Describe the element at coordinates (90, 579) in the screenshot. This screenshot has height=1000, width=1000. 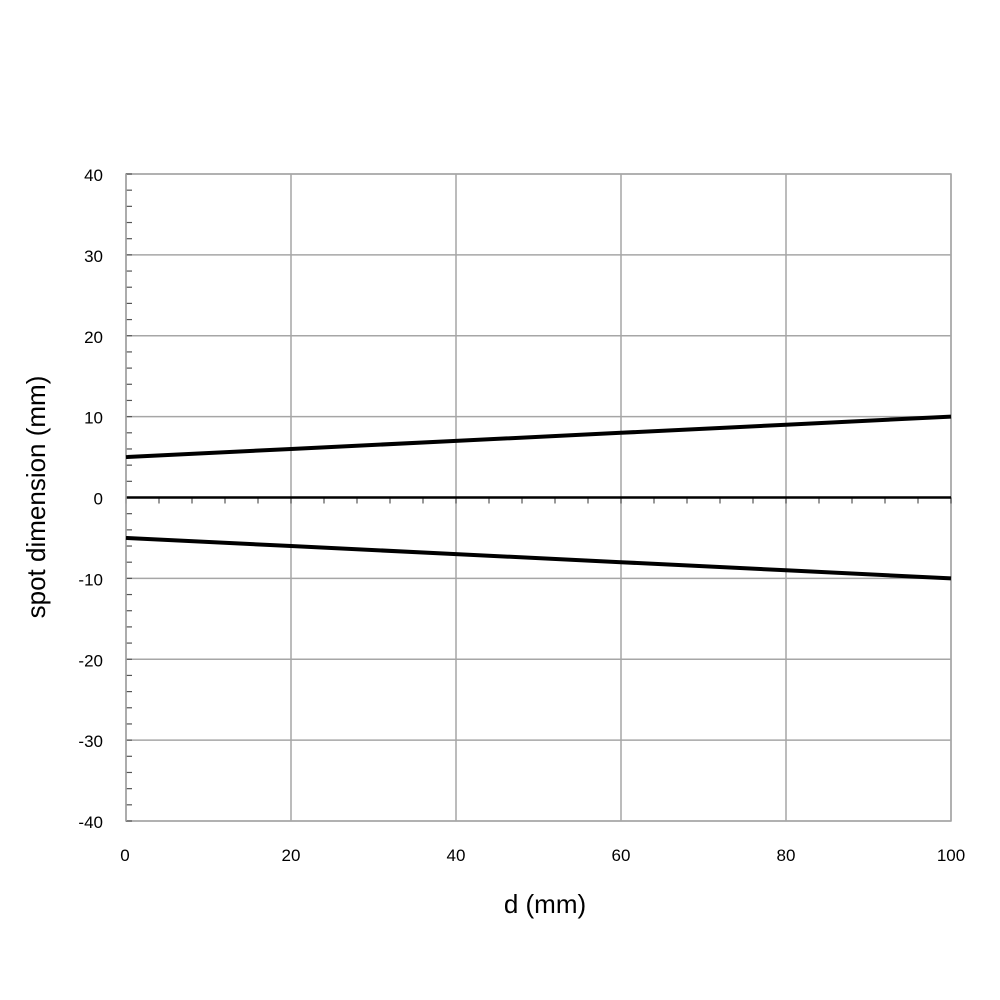
I see `y-tick-label-5: -10` at that location.